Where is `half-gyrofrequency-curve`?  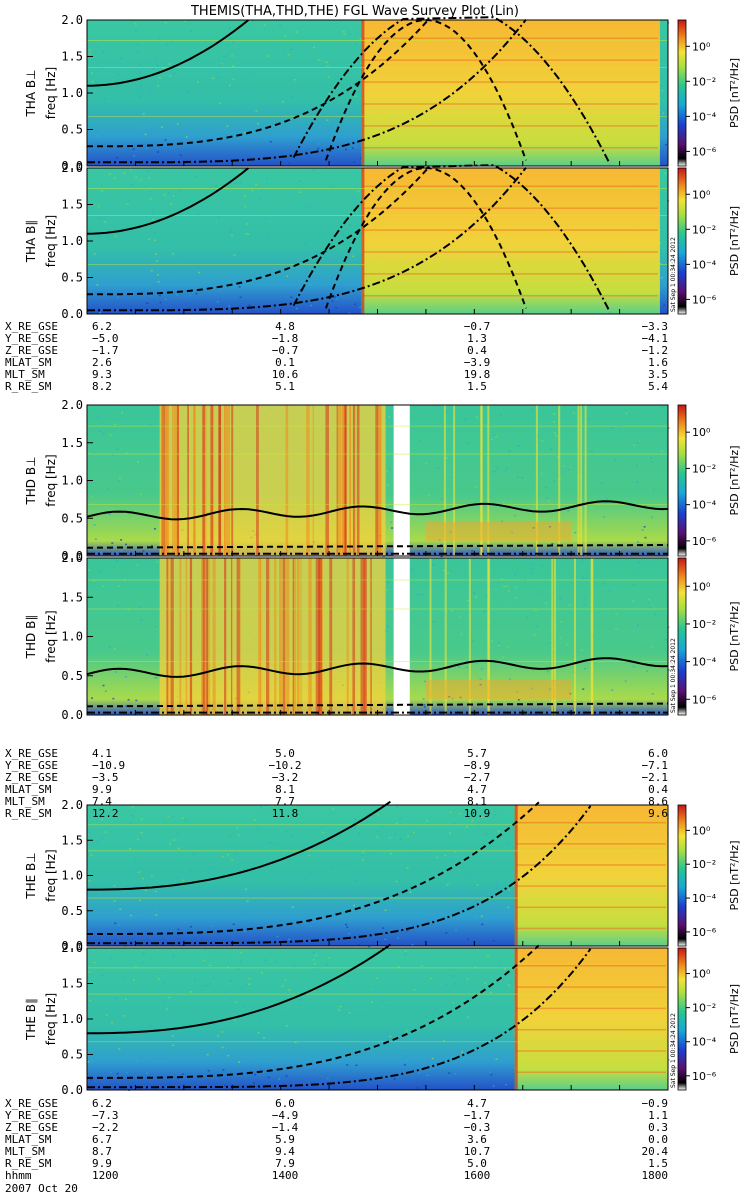
half-gyrofrequency-curve is located at coordinates (377, 546).